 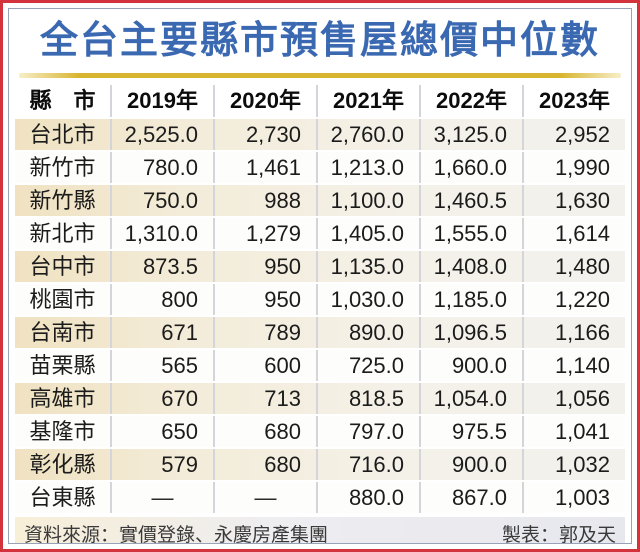 I want to click on table-row: 高雄市 670 713 818.5 1,054.0 1,056, so click(x=320, y=397).